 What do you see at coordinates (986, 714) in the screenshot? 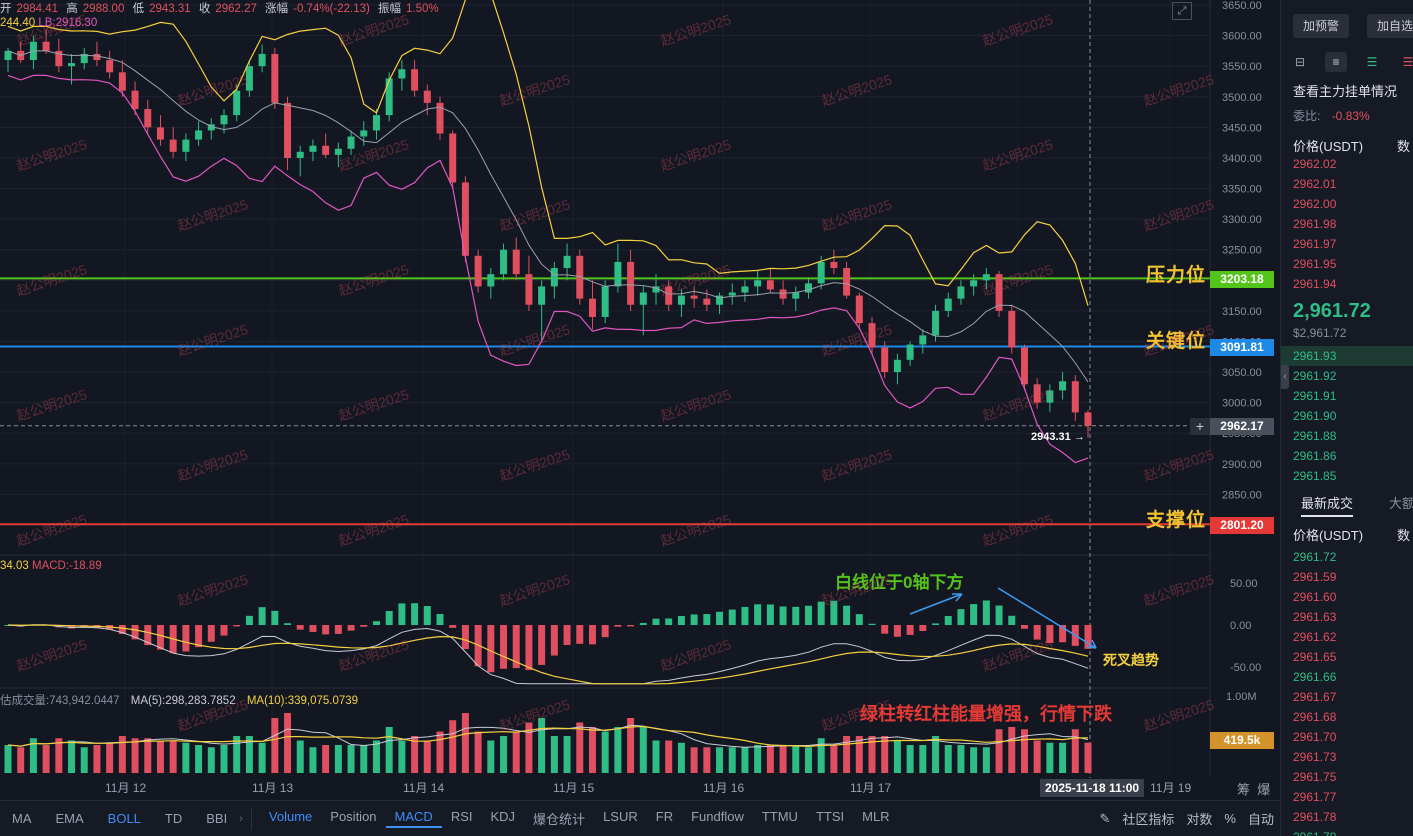
I see `annotation-volume-note: 绿柱转红柱能量增强，行情下跌` at bounding box center [986, 714].